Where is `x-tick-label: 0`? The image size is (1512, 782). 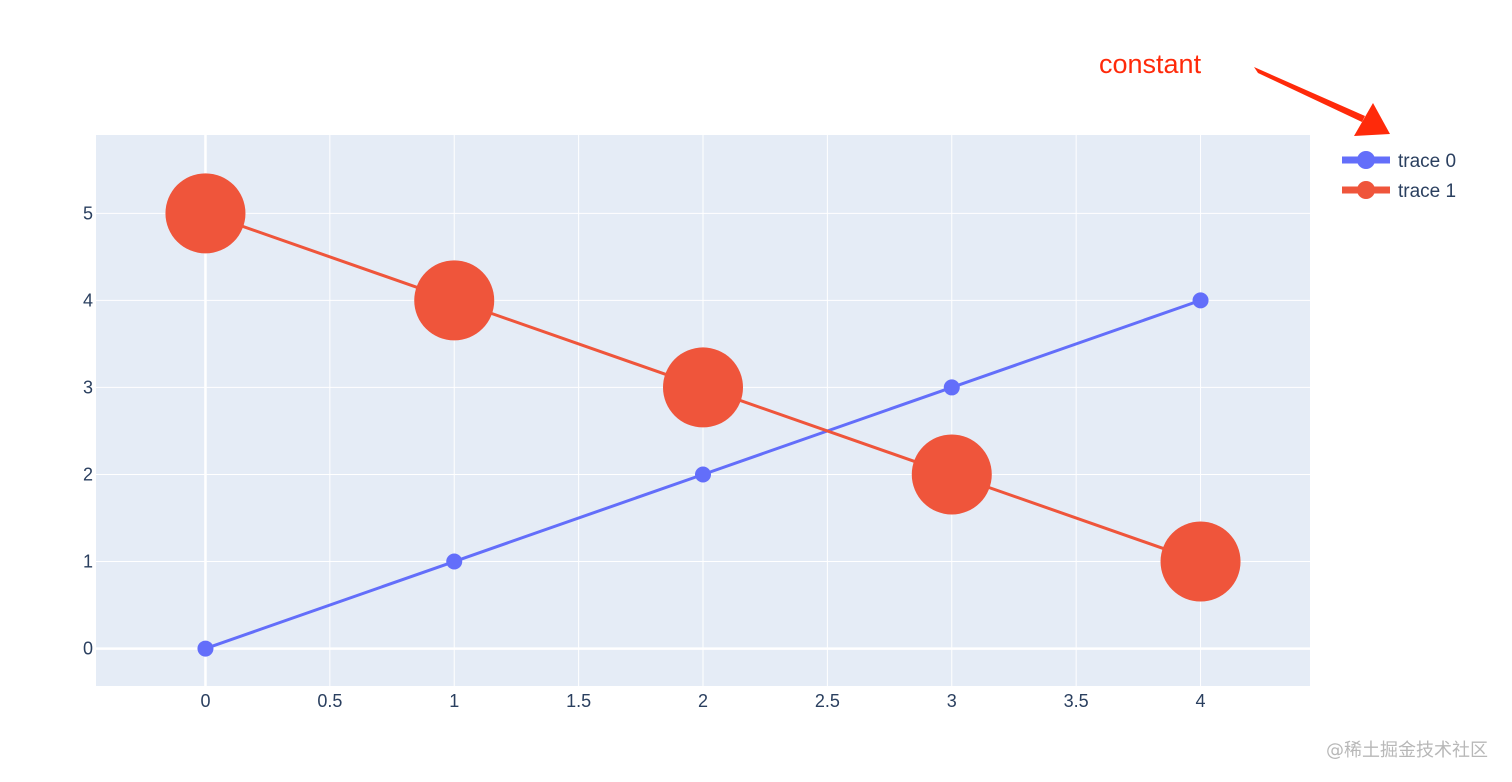
x-tick-label: 0 is located at coordinates (205, 701).